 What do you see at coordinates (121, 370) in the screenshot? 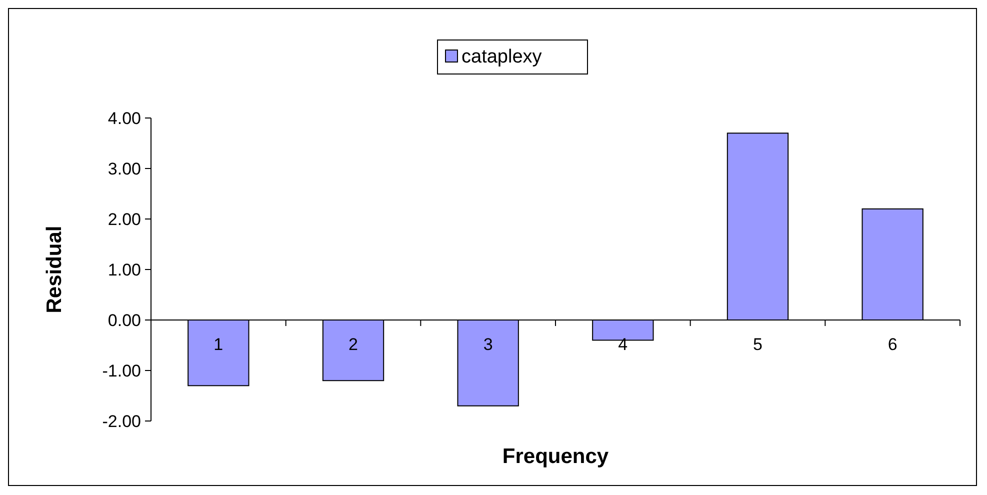
I see `y-tick-label: -1.00` at bounding box center [121, 370].